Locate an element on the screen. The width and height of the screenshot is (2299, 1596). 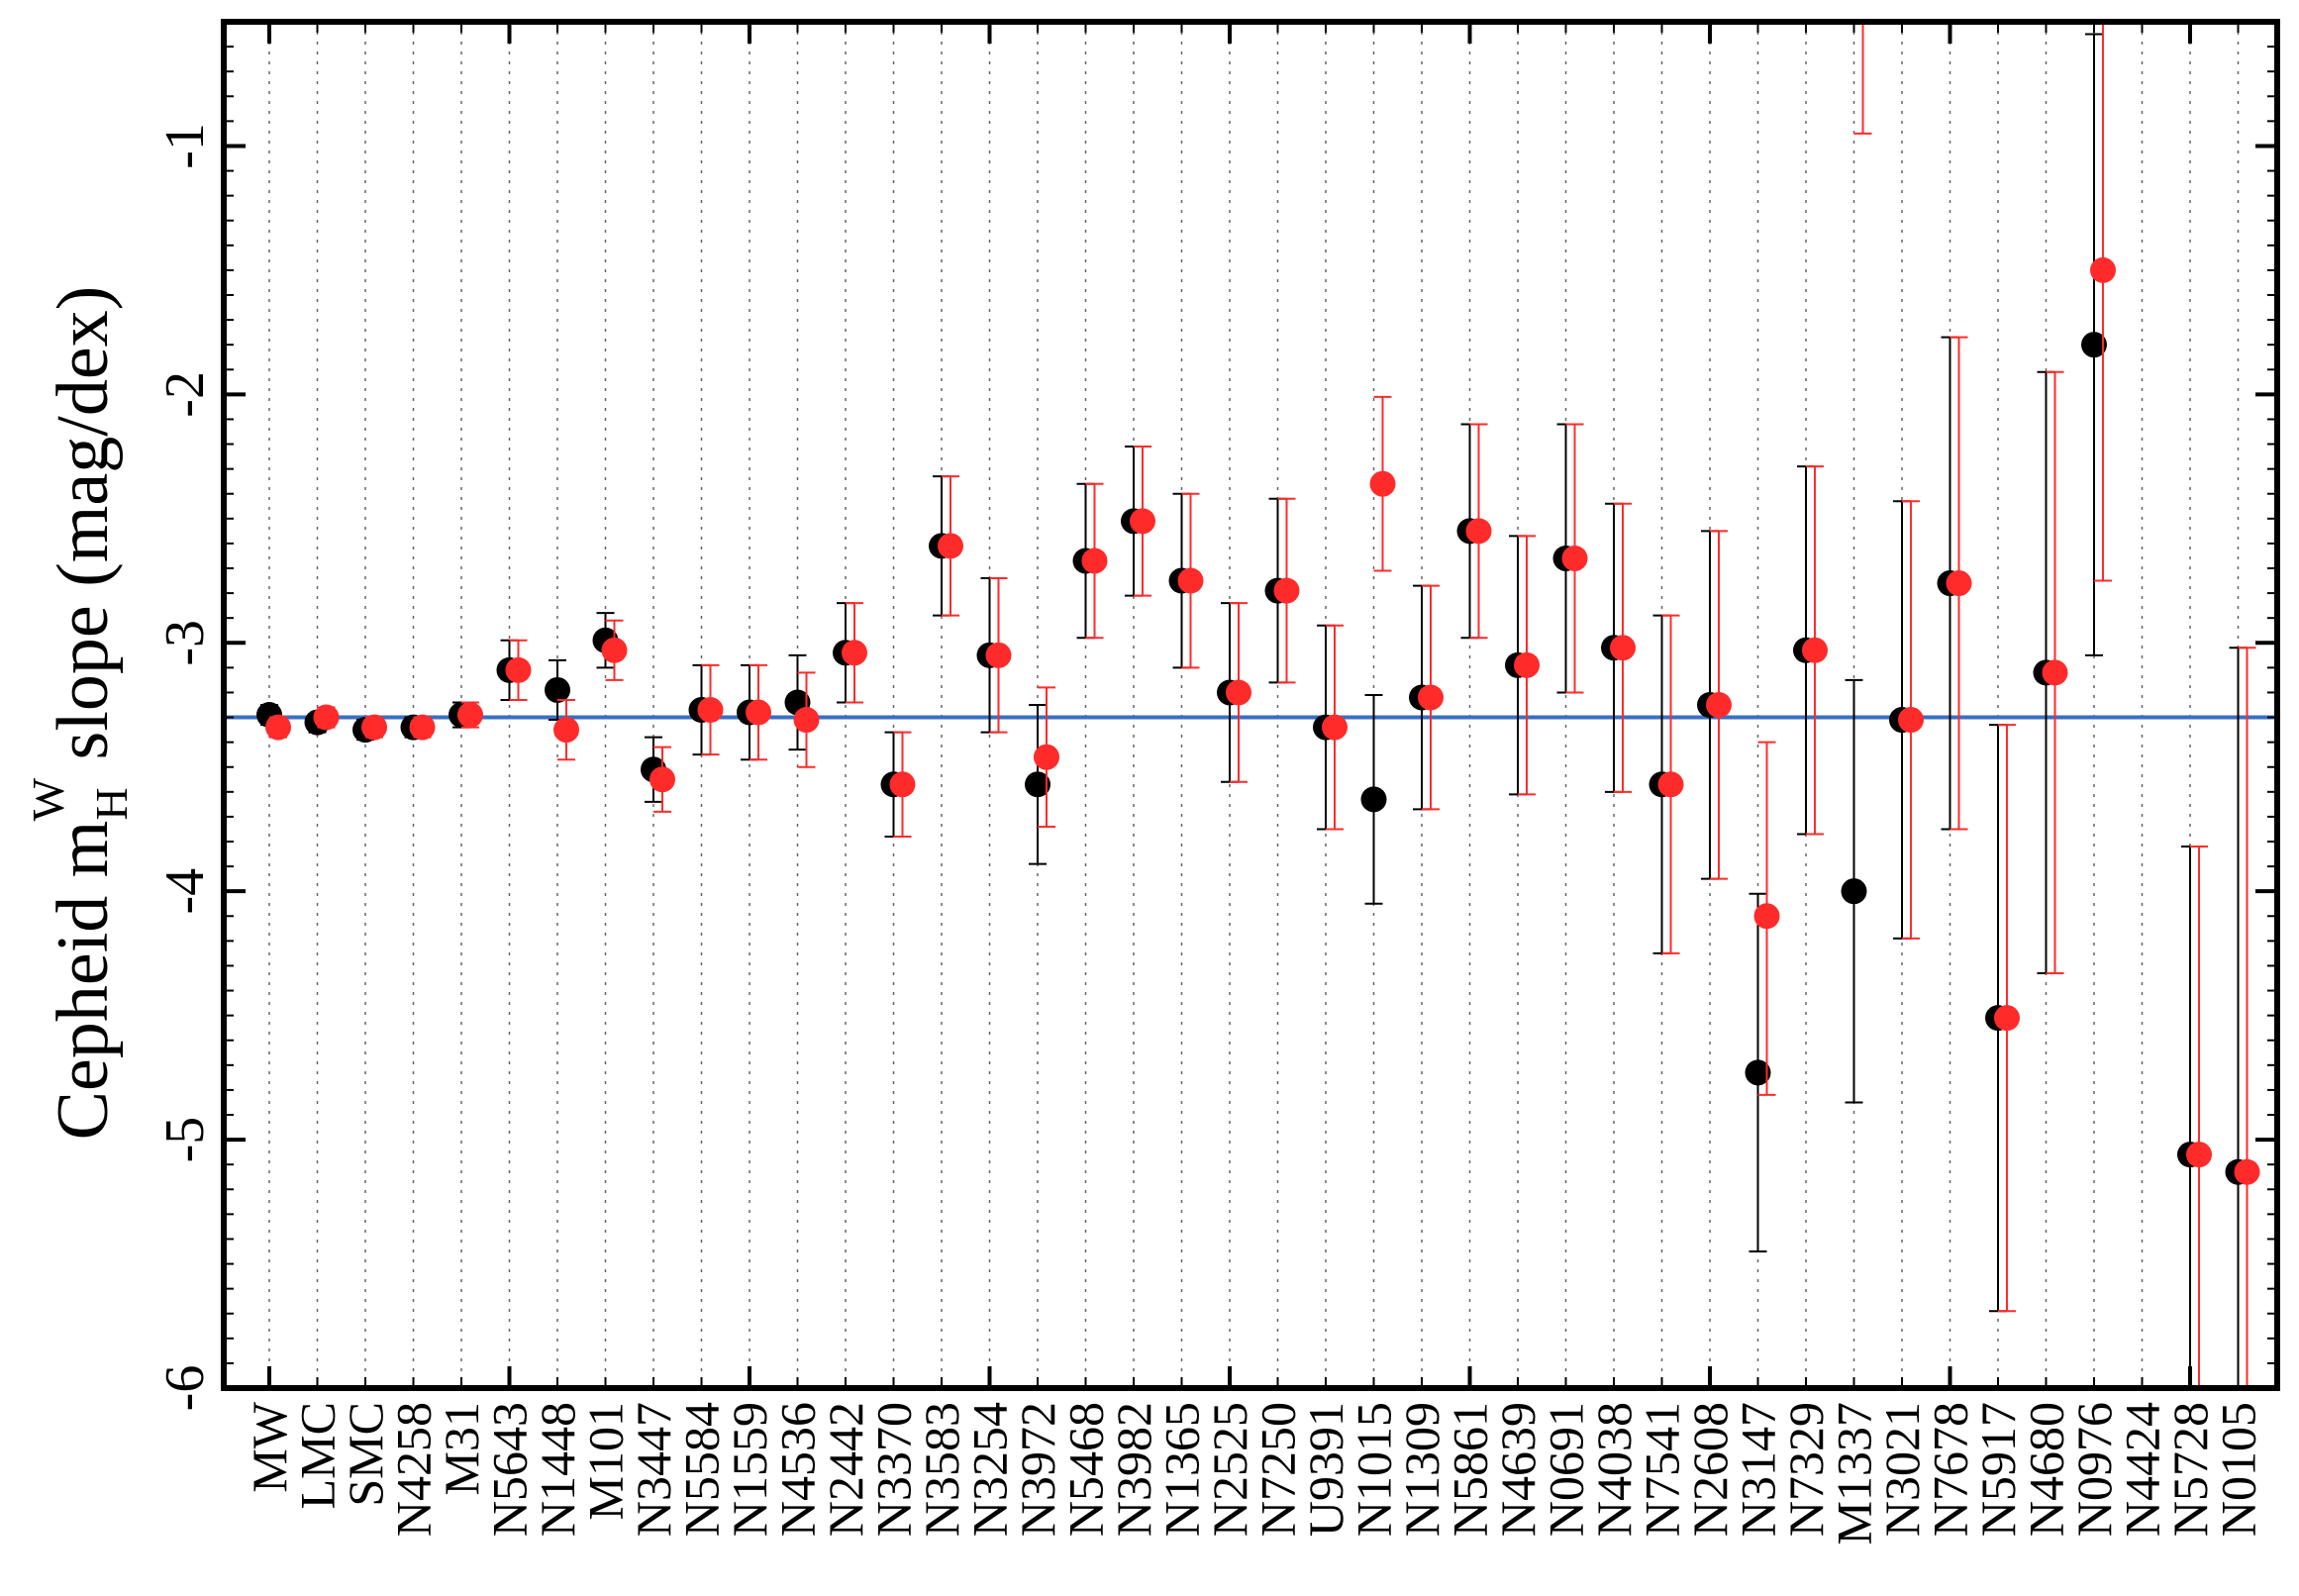
x-tick-label: N5861 is located at coordinates (1470, 1469).